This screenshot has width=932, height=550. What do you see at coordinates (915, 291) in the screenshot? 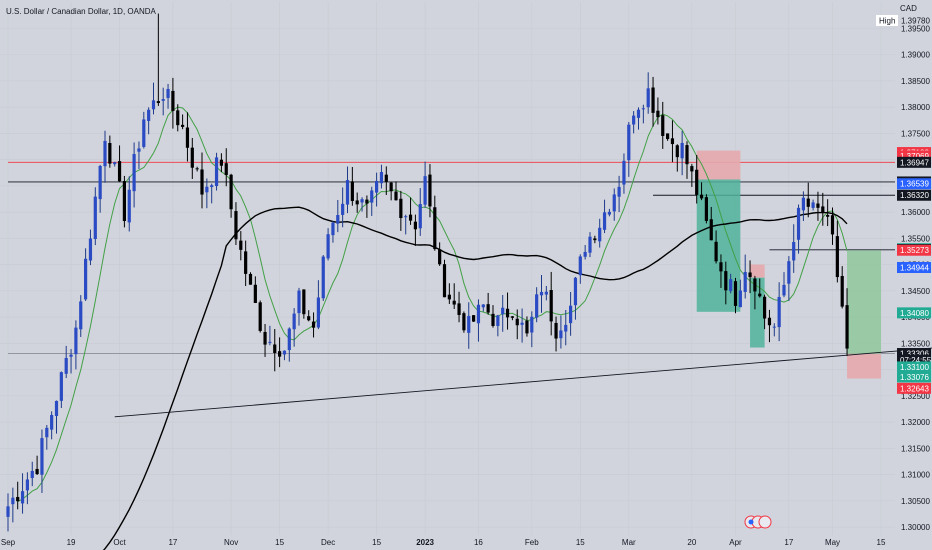
I see `y-tick-label: 1.34500` at bounding box center [915, 291].